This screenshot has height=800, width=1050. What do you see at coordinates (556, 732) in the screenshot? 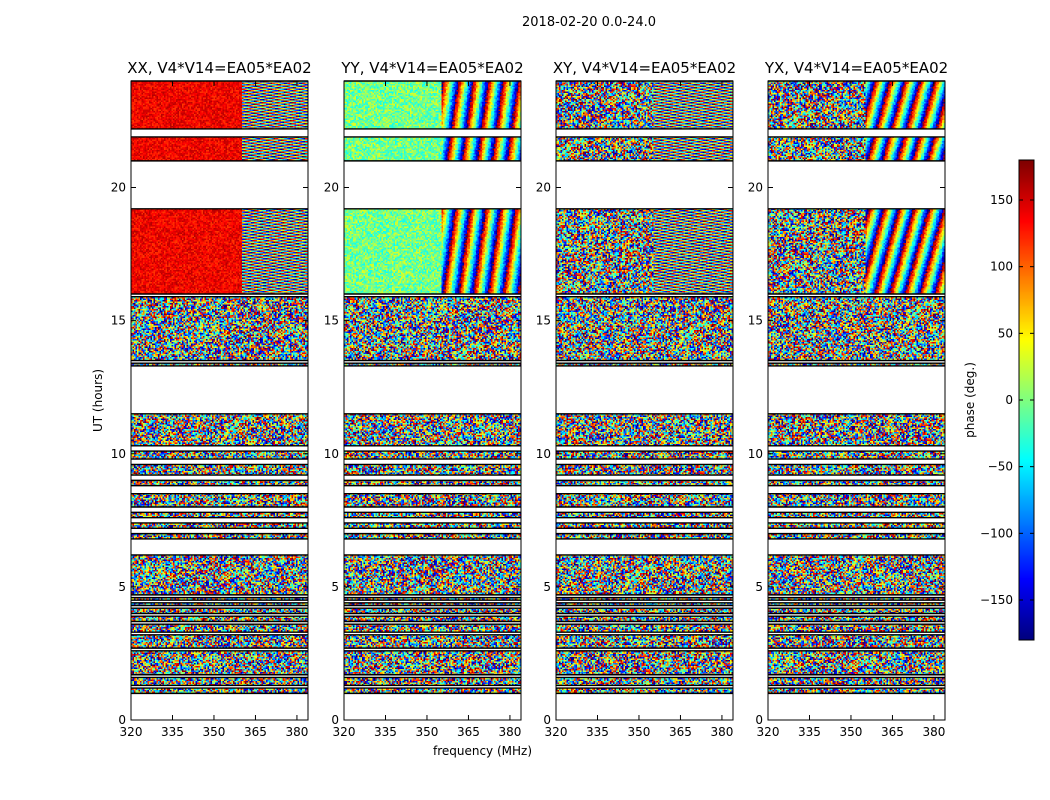
I see `xtick-label-2-0: 320` at bounding box center [556, 732].